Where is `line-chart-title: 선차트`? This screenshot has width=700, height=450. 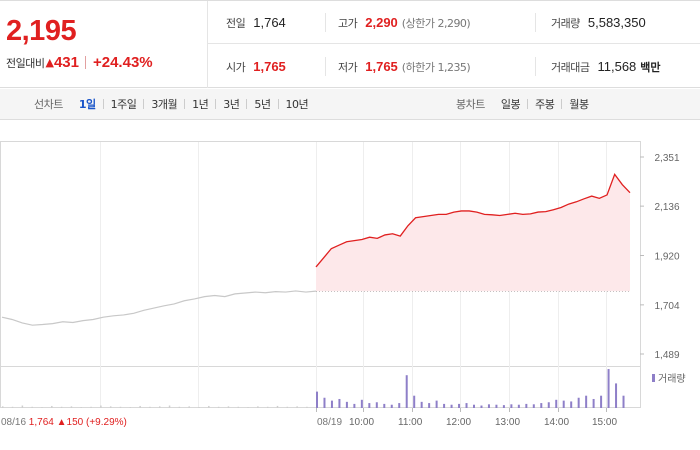 line-chart-title: 선차트 is located at coordinates (48, 104).